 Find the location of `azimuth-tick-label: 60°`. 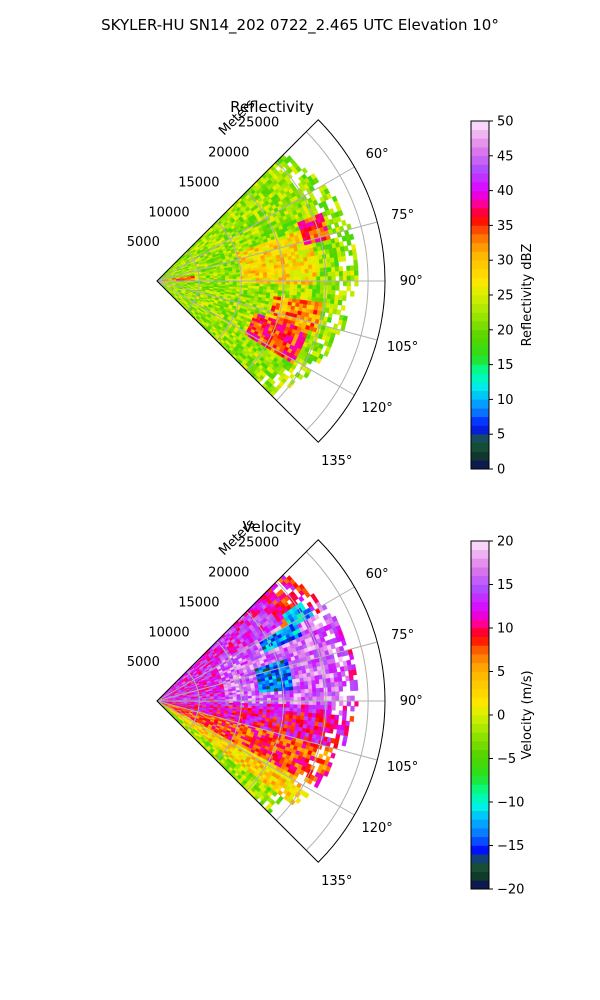

azimuth-tick-label: 60° is located at coordinates (377, 154).